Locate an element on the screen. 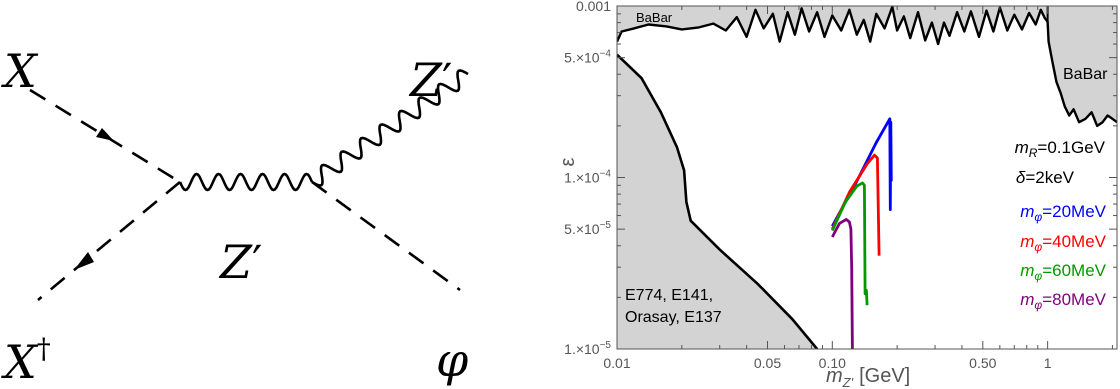 The width and height of the screenshot is (1120, 389). zprime-outgoing is located at coordinates (390, 128).